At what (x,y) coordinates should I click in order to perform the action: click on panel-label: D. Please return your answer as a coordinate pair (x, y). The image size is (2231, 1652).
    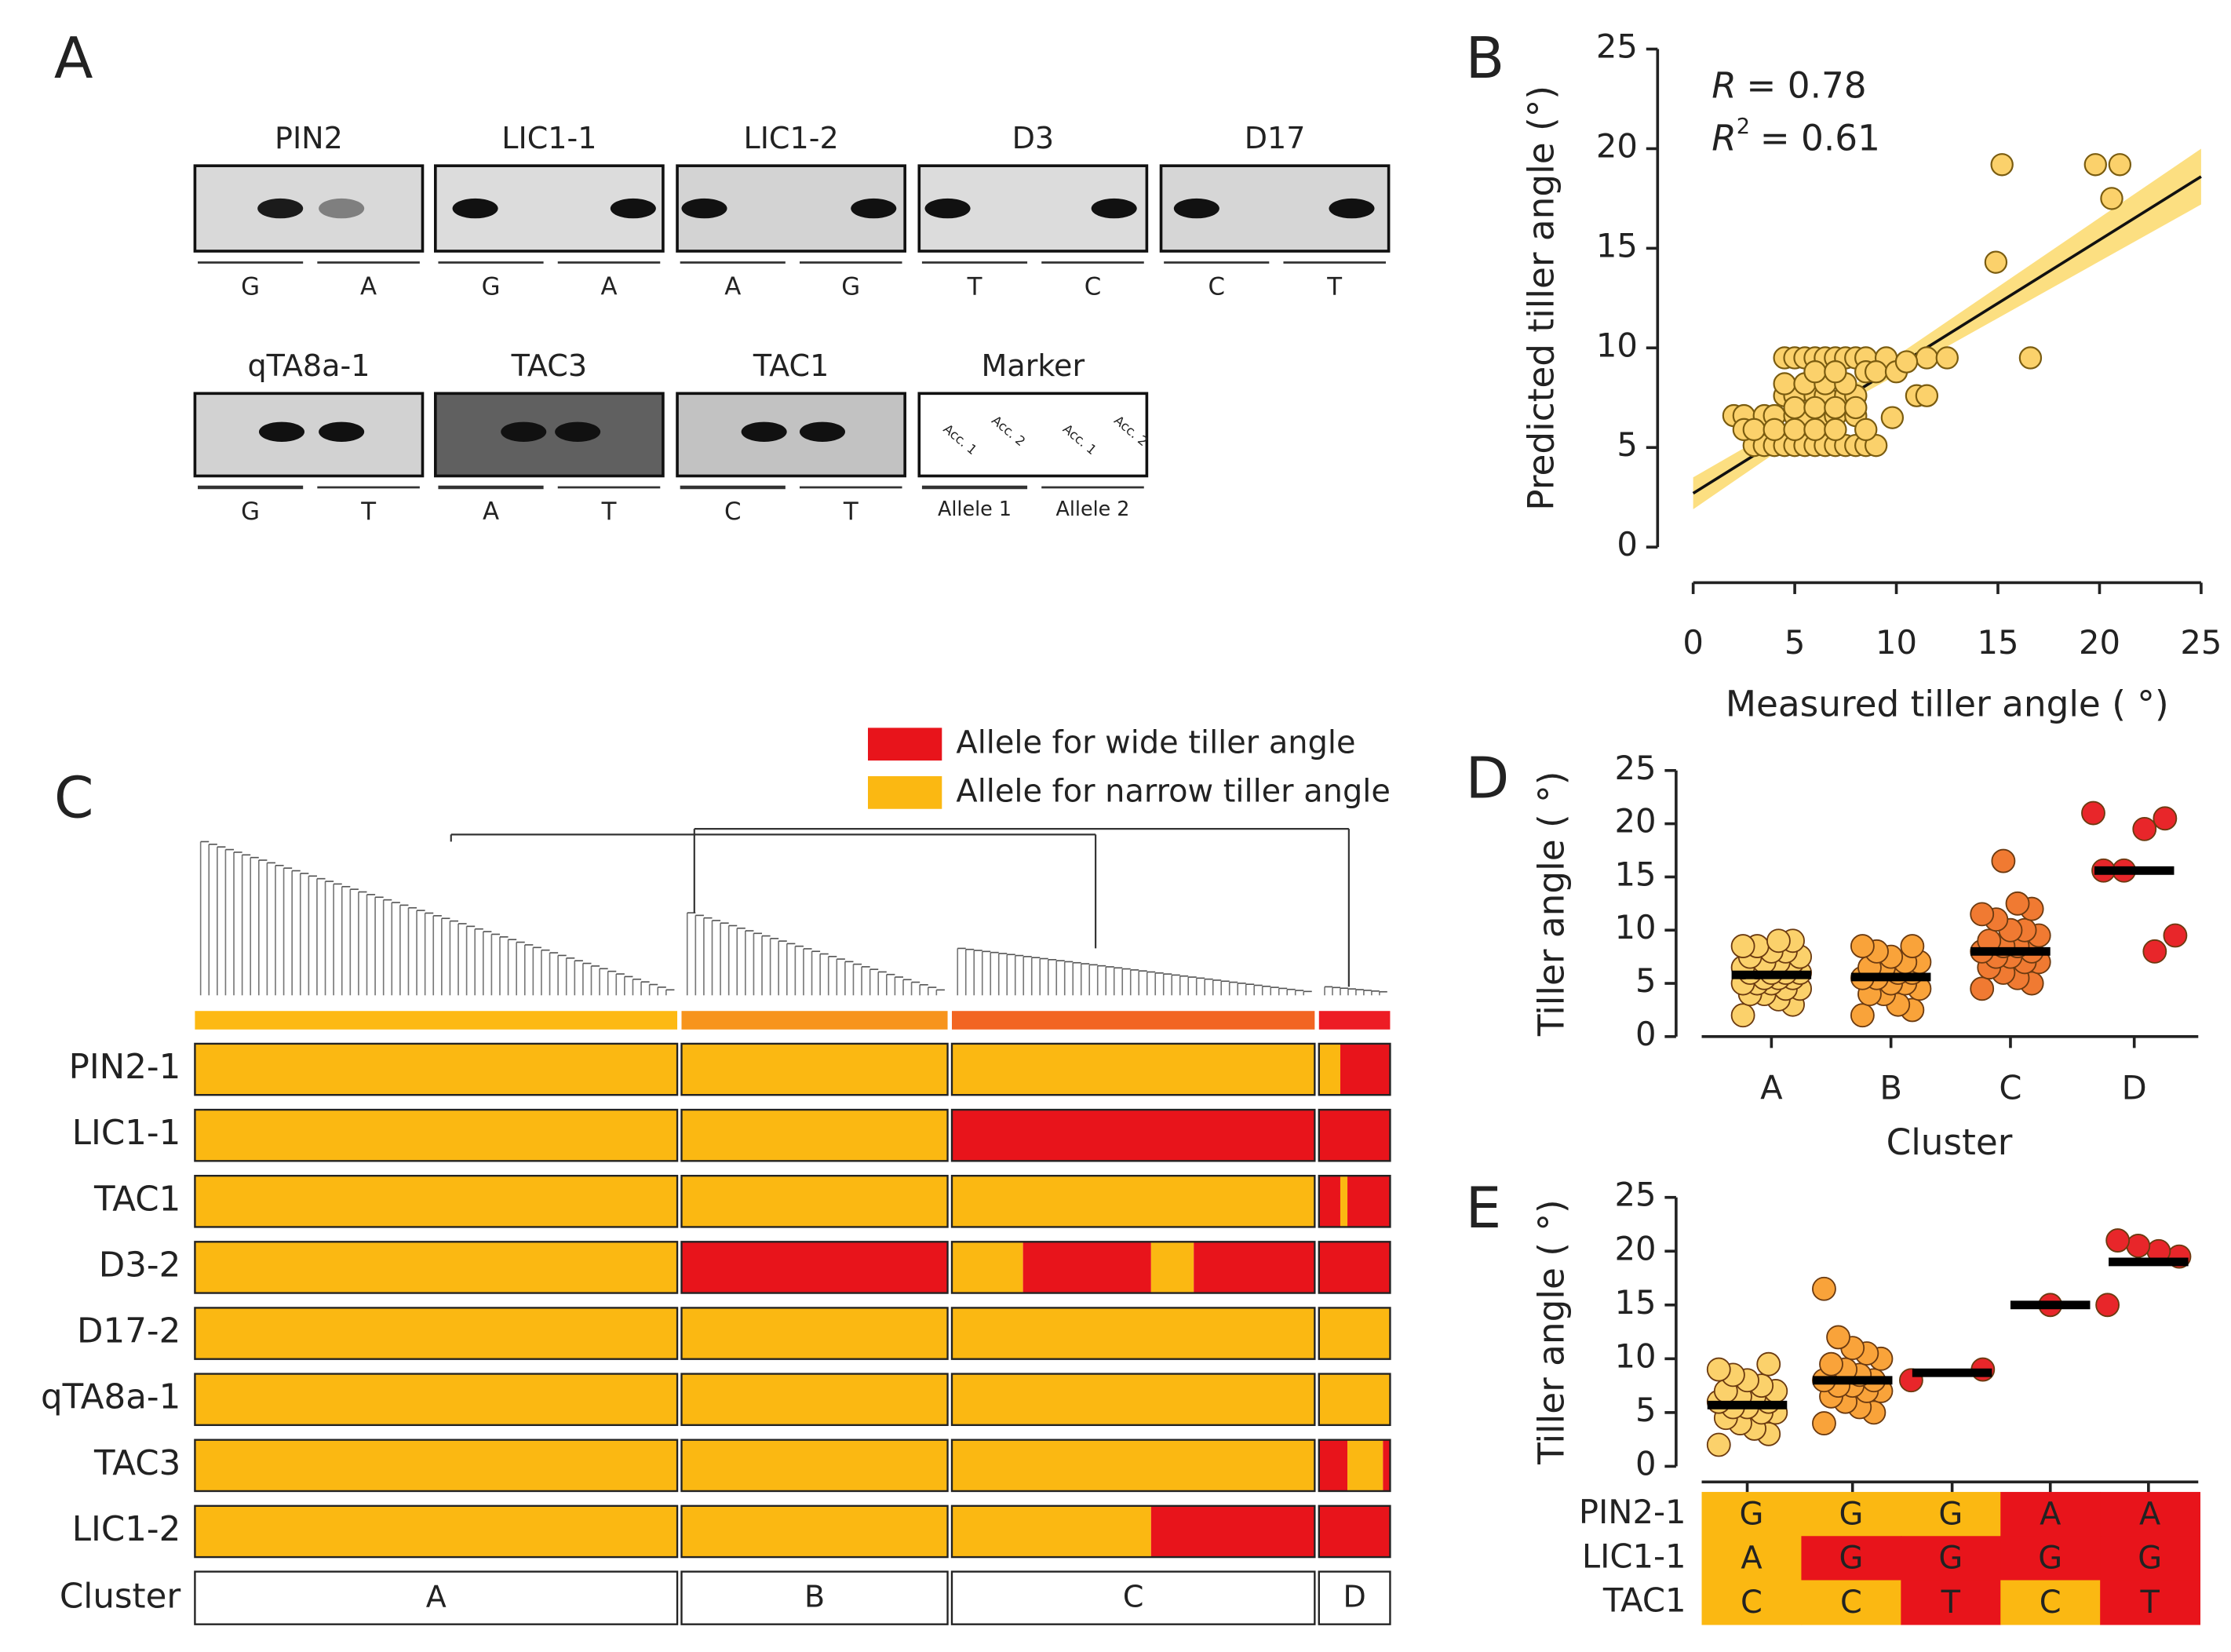
    Looking at the image, I should click on (1488, 778).